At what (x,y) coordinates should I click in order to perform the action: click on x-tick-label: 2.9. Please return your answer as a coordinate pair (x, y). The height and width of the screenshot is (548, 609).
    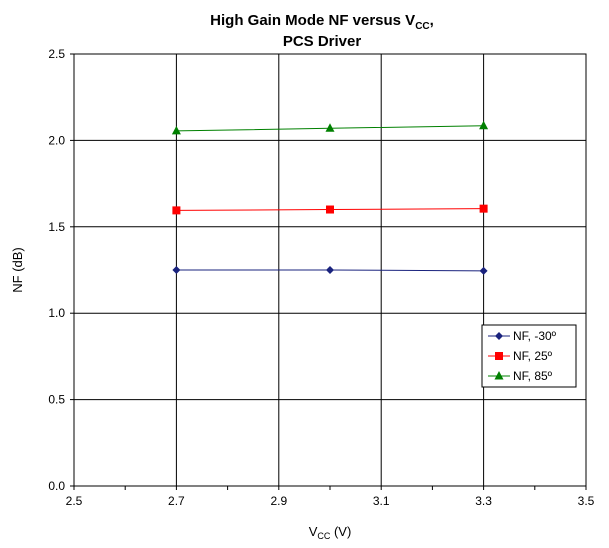
    Looking at the image, I should click on (278, 501).